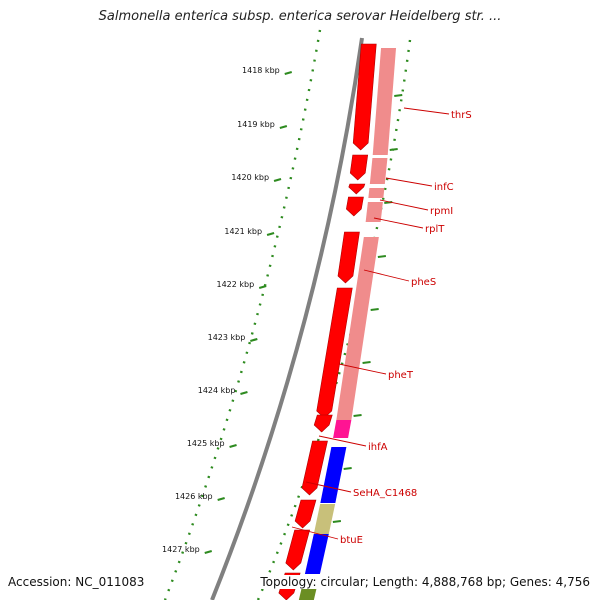 The height and width of the screenshot is (600, 600). I want to click on gene-label: btuE, so click(351, 540).